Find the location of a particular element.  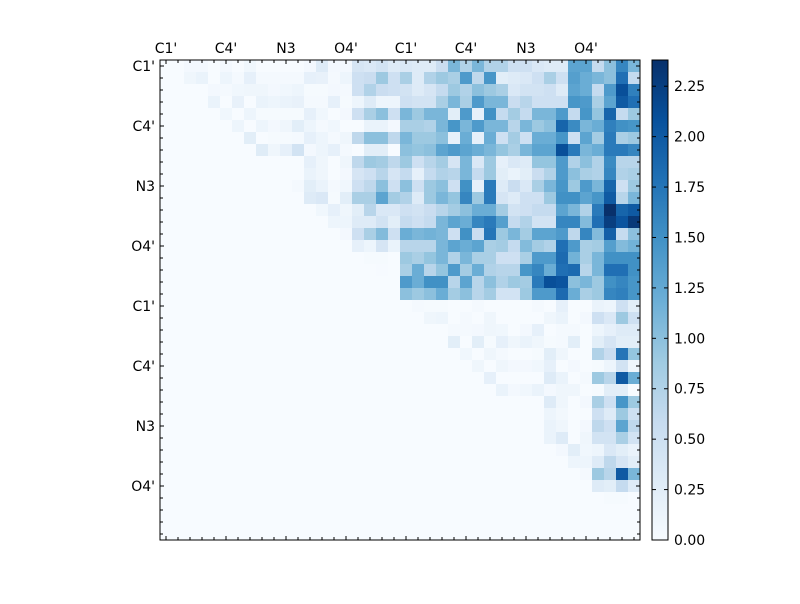

x-tick-label: O4' is located at coordinates (346, 49).